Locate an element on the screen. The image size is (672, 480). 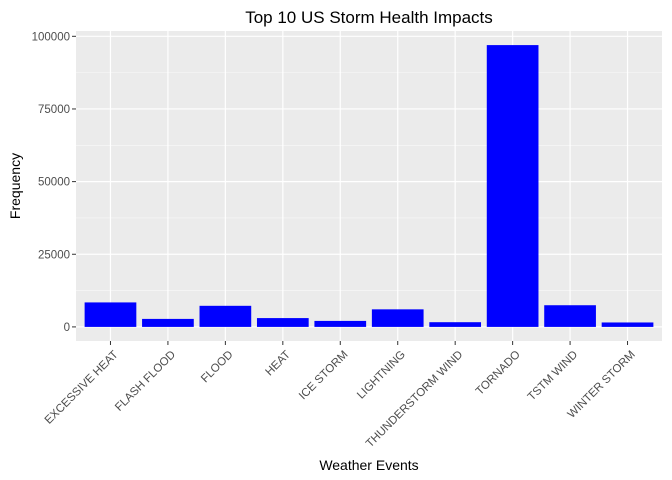
x-tick-label: FLASH FLOOD is located at coordinates (145, 381).